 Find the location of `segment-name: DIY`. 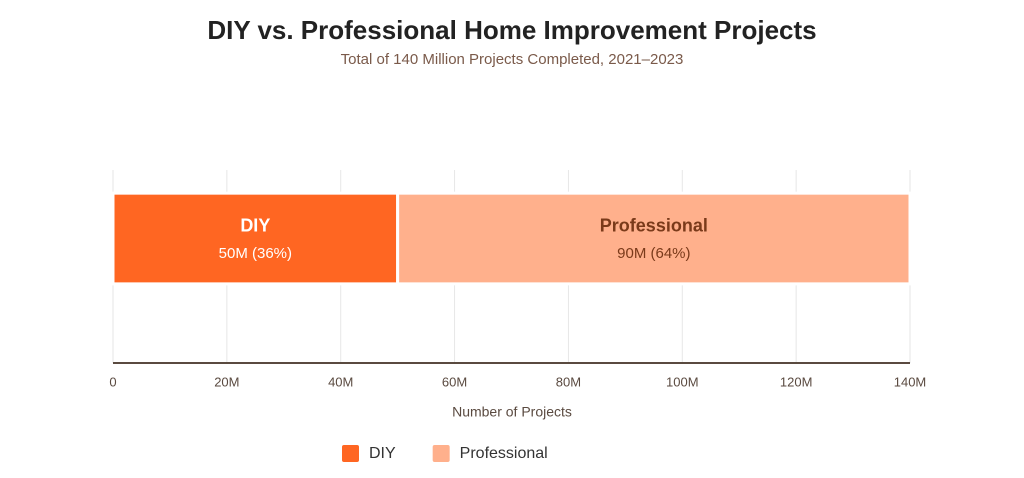

segment-name: DIY is located at coordinates (255, 225).